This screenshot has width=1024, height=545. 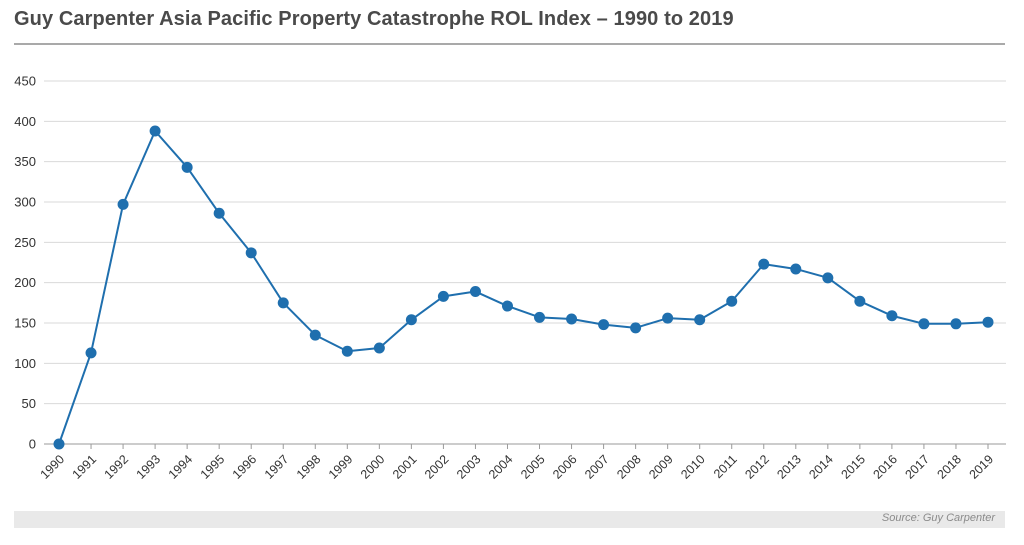 I want to click on x-tick-label: 2006, so click(x=565, y=467).